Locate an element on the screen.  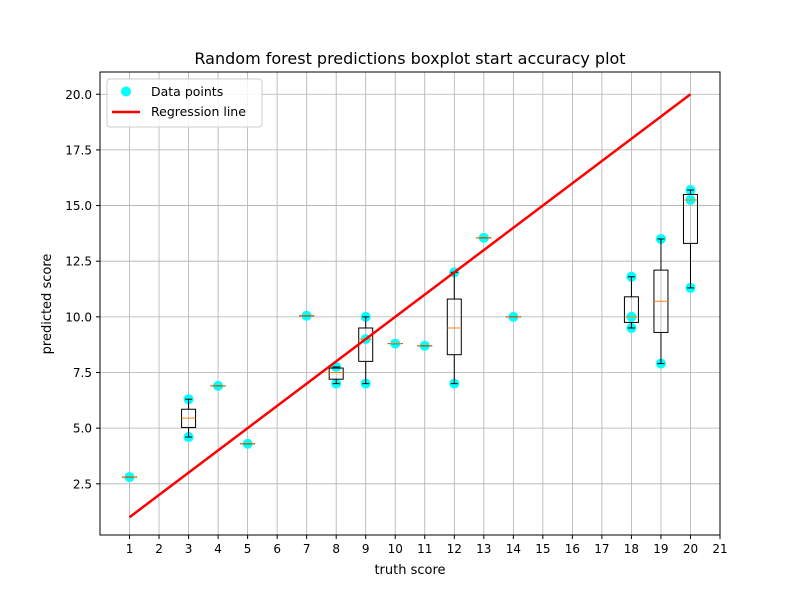
x-tick-label: 11 is located at coordinates (424, 549).